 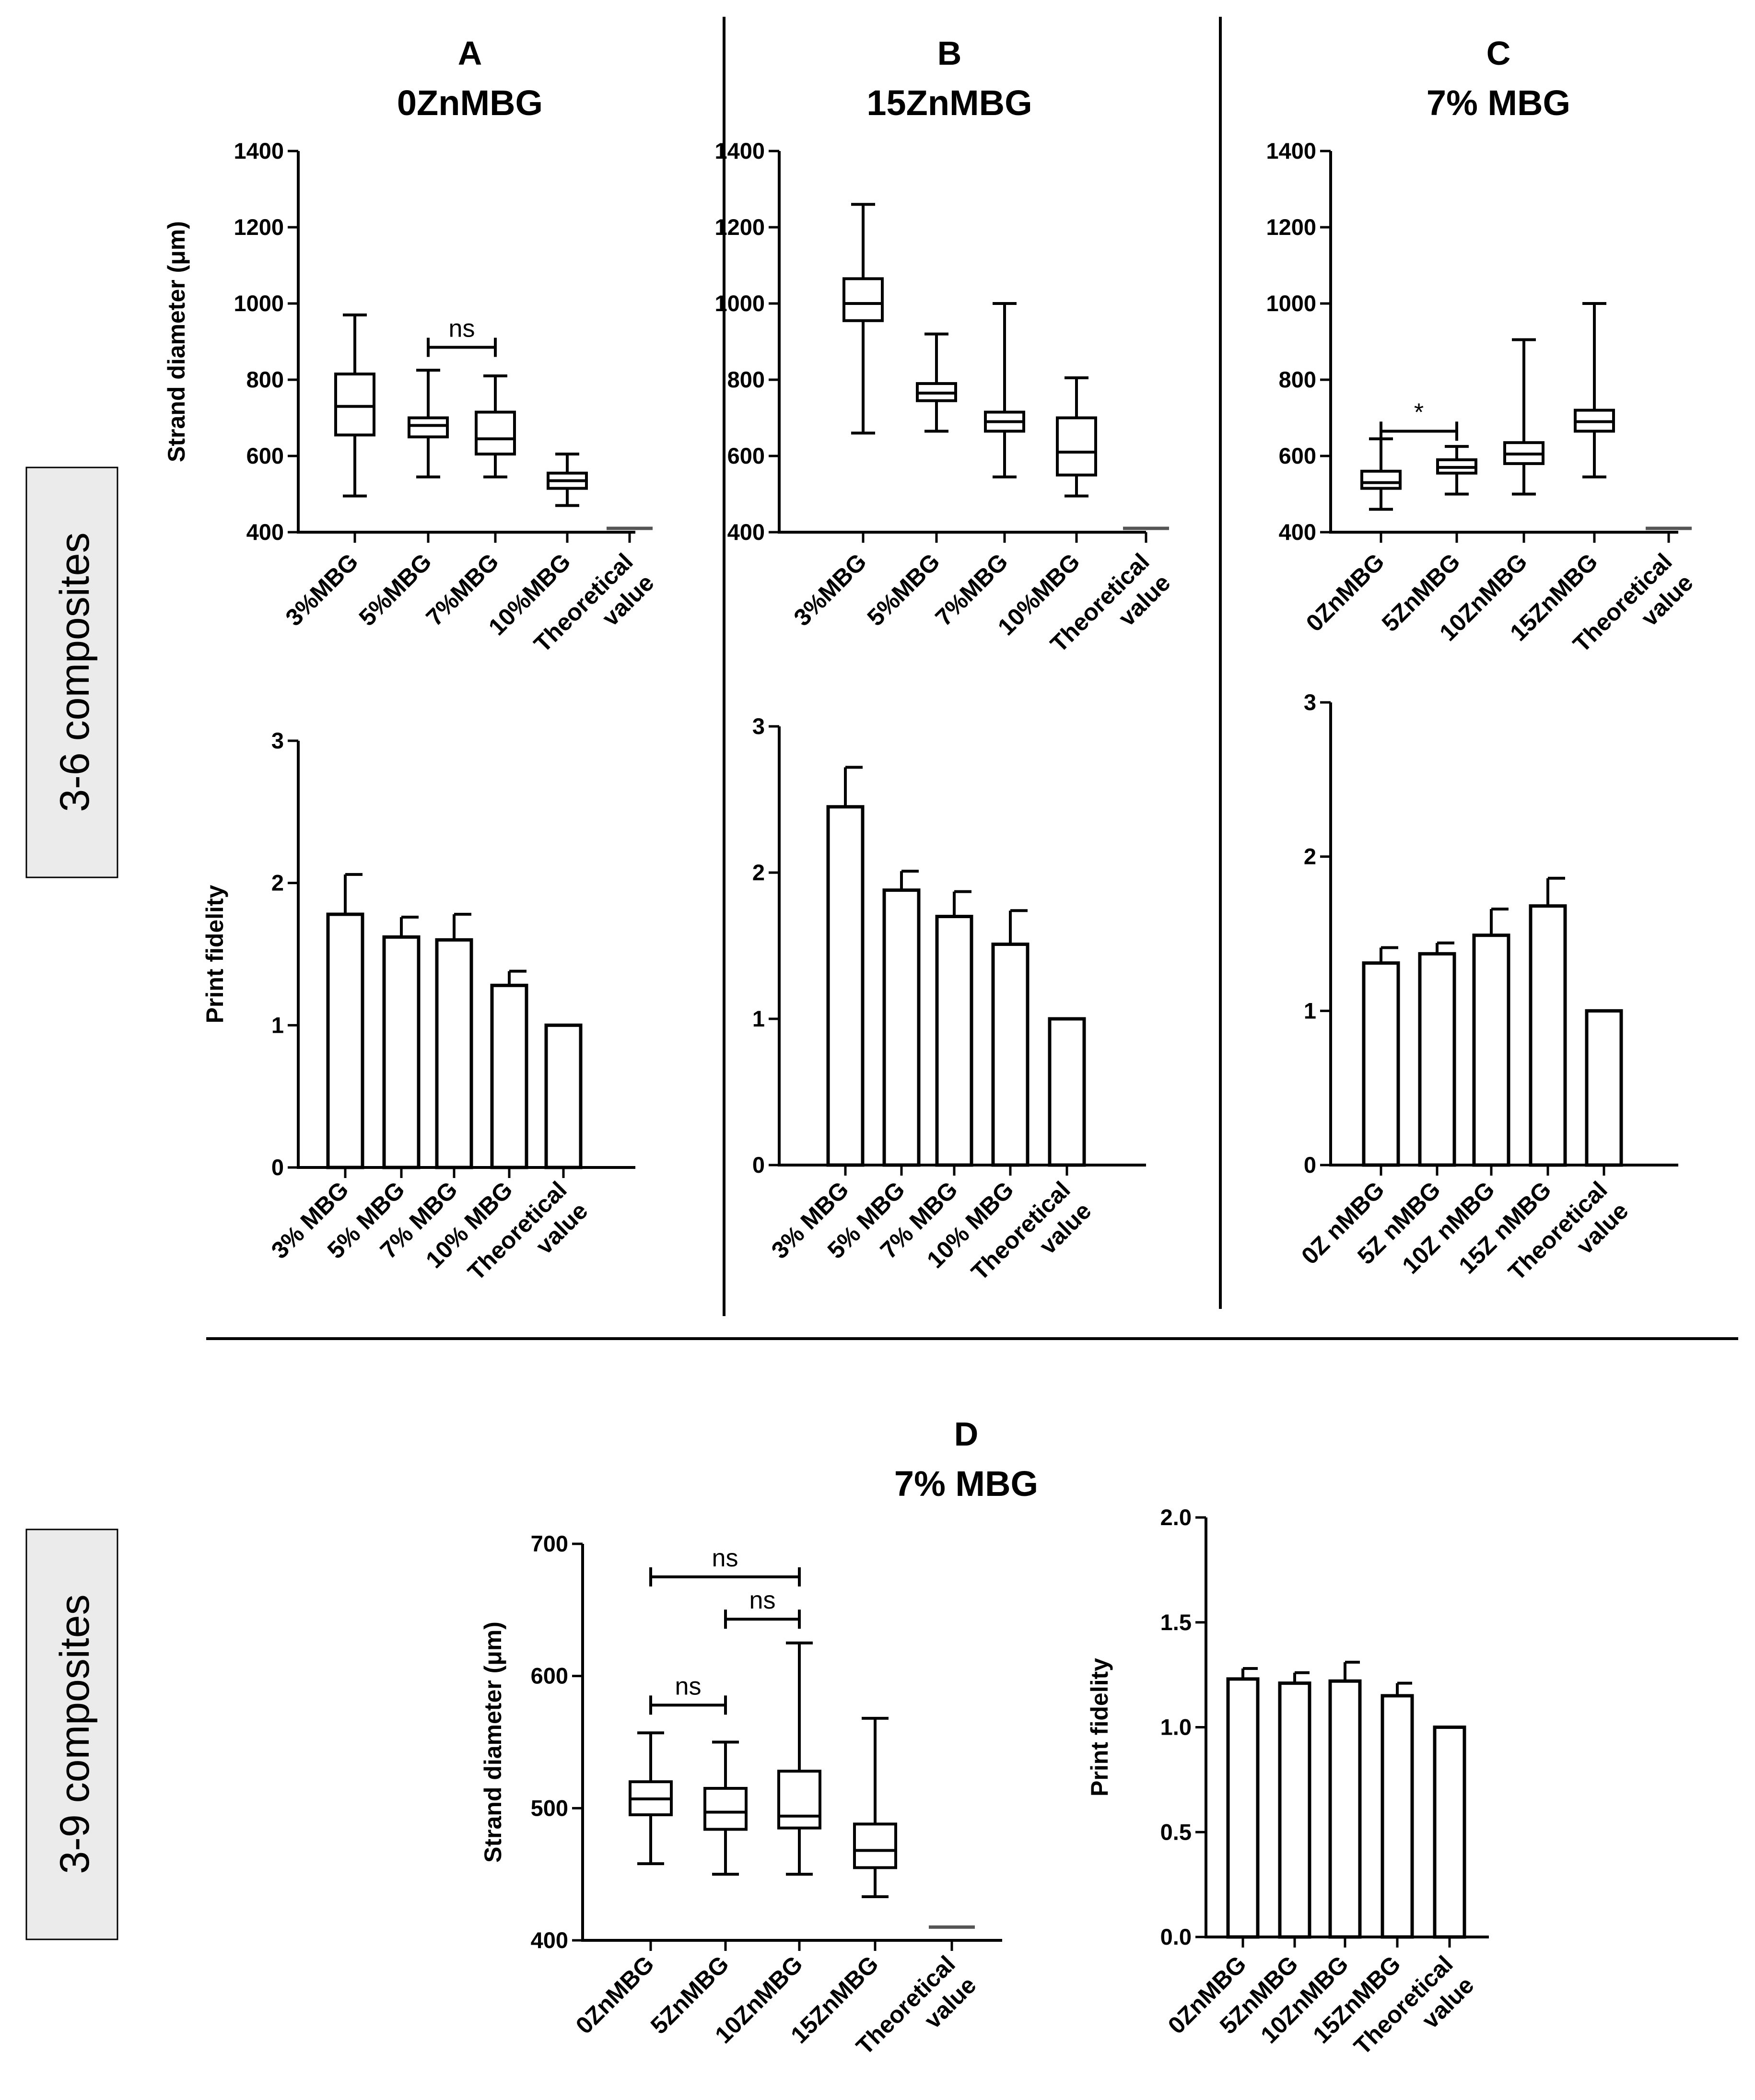 I want to click on side-label-bottom-text: 3-9 composites, so click(x=75, y=1734).